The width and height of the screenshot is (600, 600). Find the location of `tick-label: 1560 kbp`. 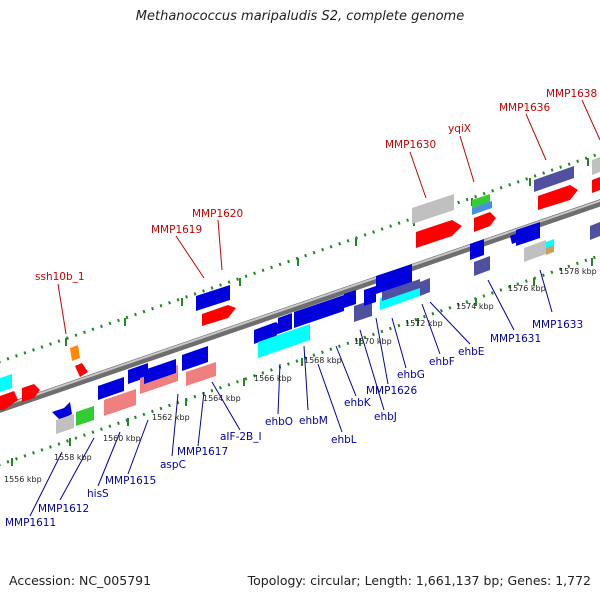

tick-label: 1560 kbp is located at coordinates (122, 438).